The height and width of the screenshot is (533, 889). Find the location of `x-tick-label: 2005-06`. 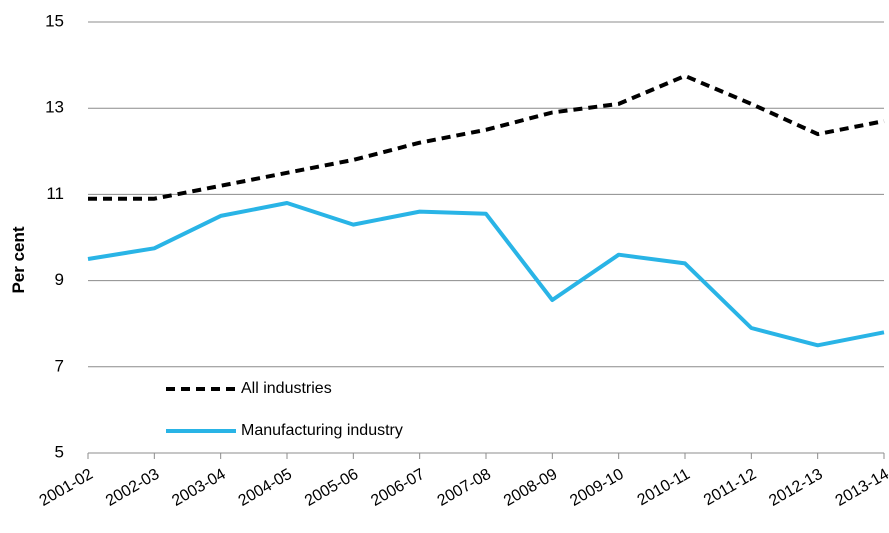

x-tick-label: 2005-06 is located at coordinates (331, 488).